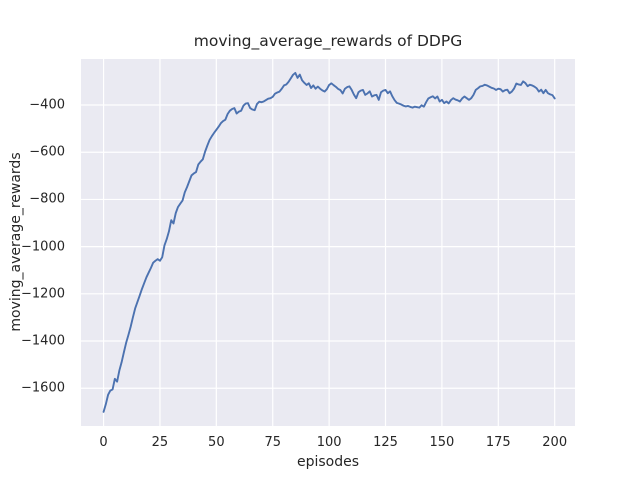 This screenshot has width=640, height=480. What do you see at coordinates (103, 442) in the screenshot?
I see `x-tick-label: 0` at bounding box center [103, 442].